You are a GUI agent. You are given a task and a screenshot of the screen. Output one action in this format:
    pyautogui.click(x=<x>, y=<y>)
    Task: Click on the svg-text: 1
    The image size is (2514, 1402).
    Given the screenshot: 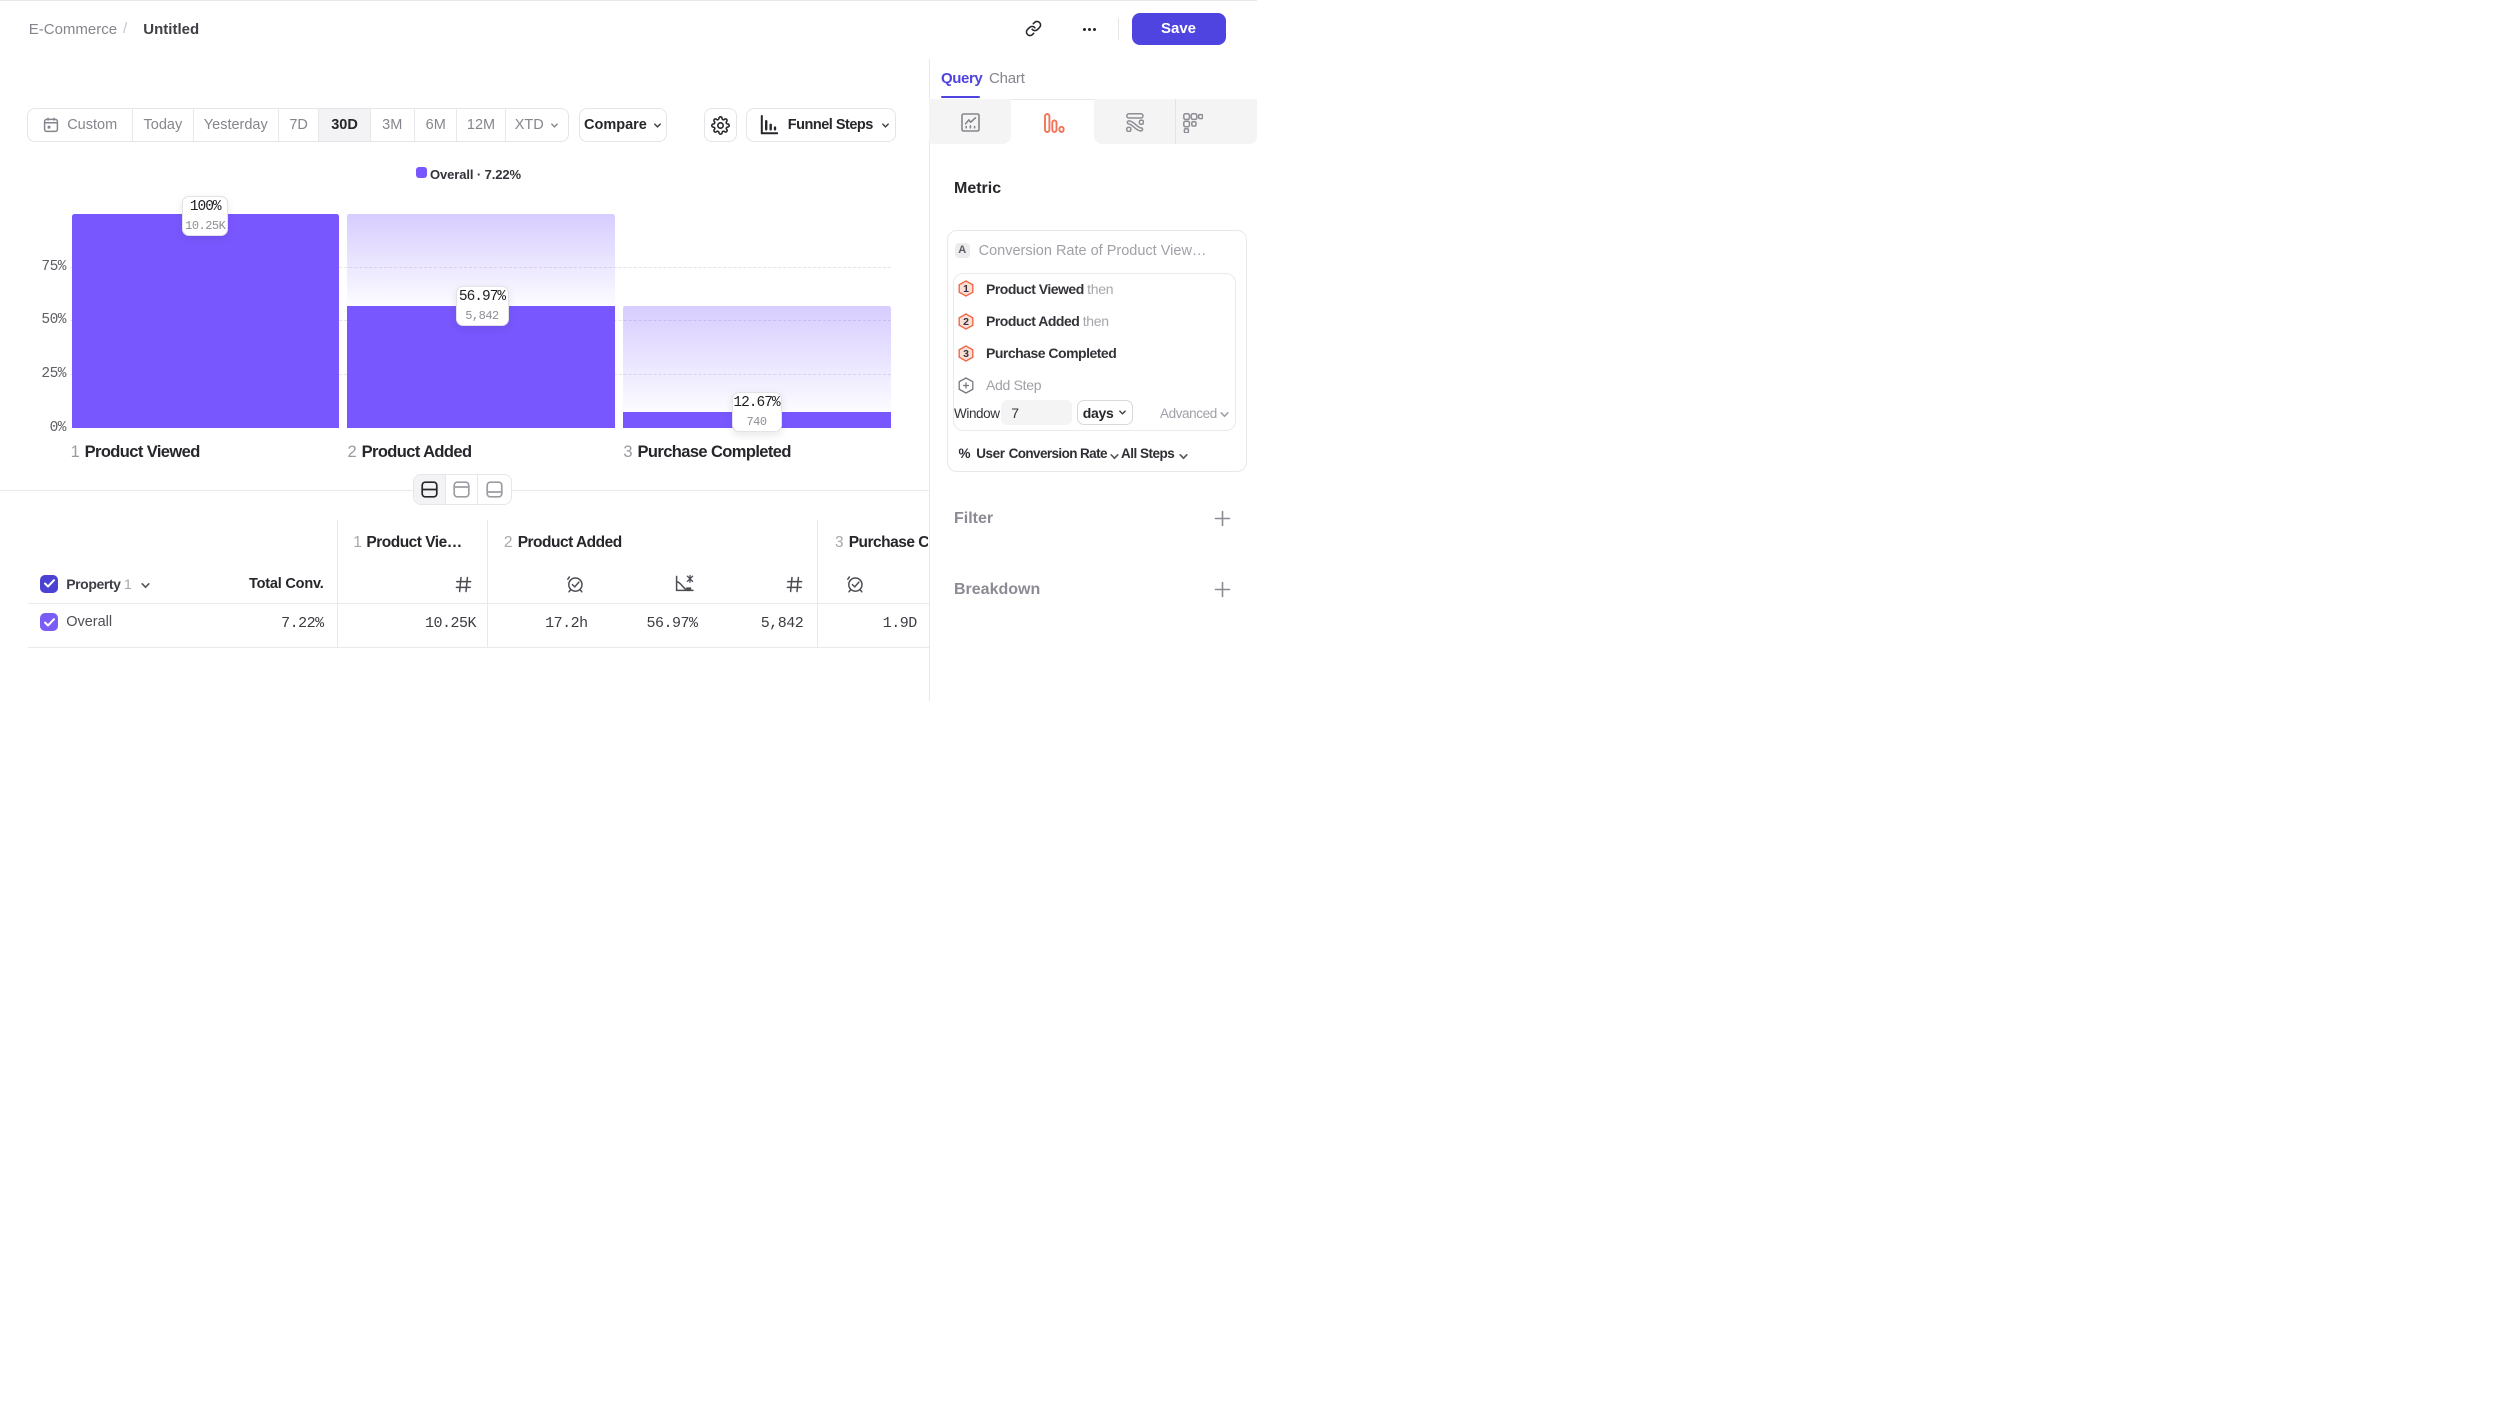 What is the action you would take?
    pyautogui.click(x=966, y=289)
    